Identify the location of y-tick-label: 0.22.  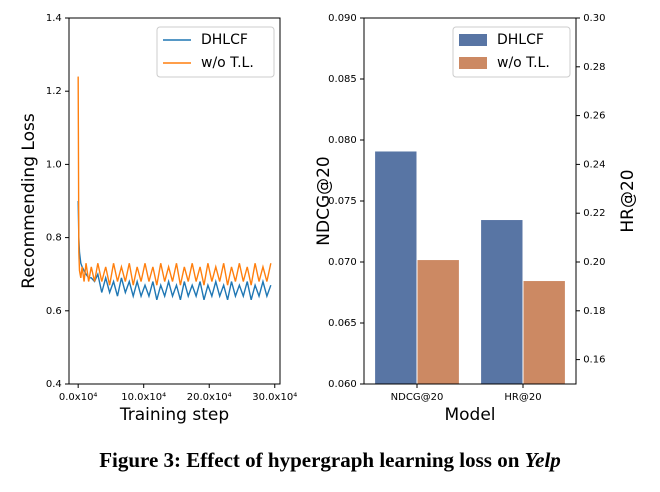
(594, 213).